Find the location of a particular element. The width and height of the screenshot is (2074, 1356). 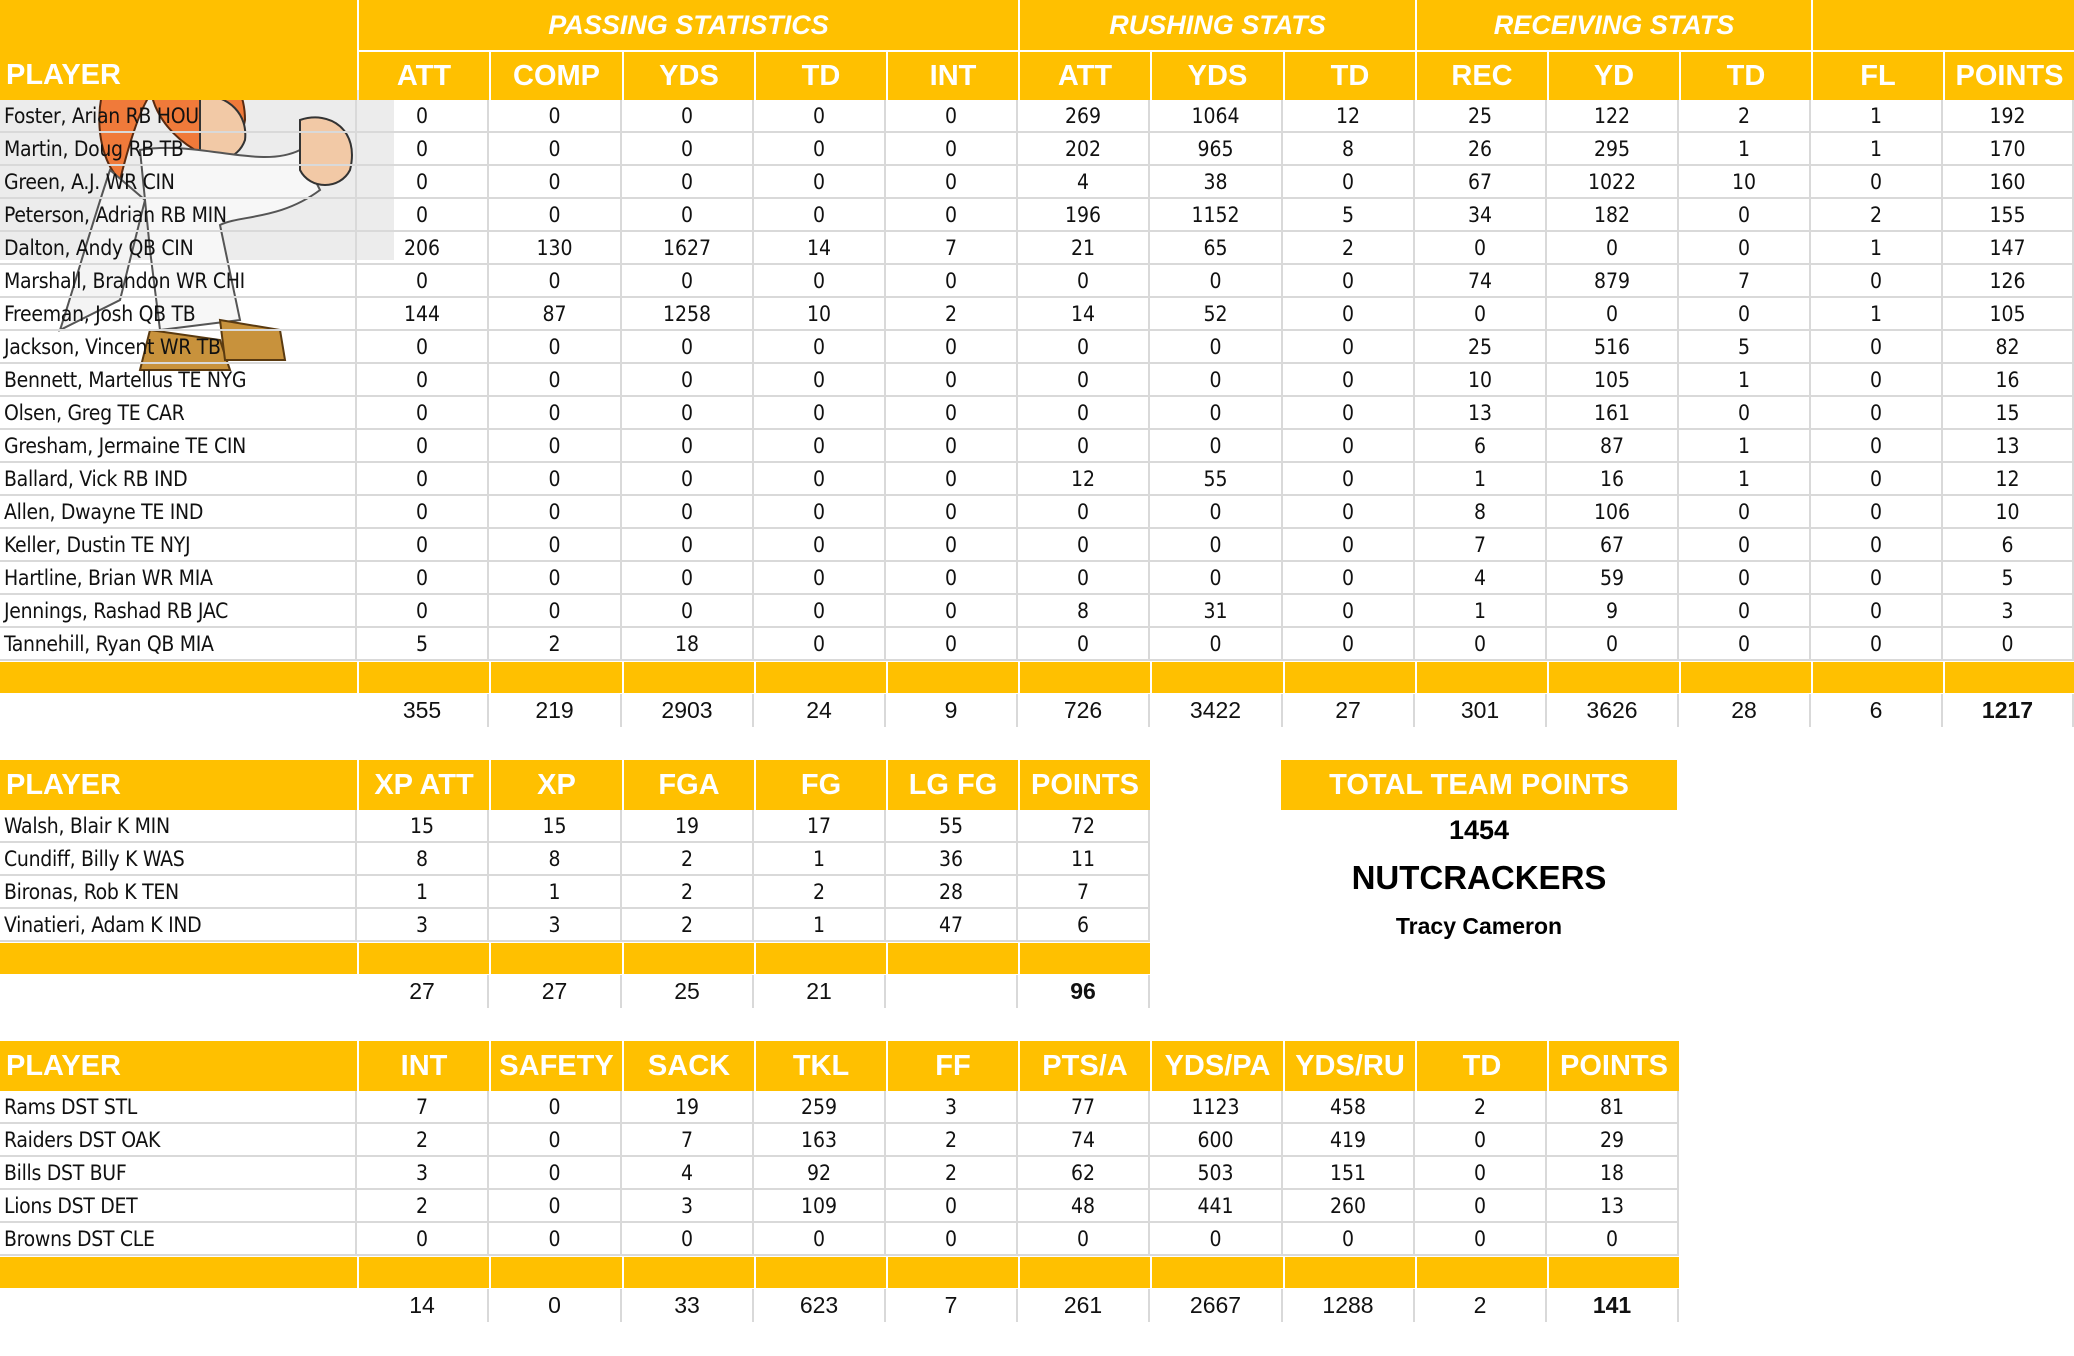

defense-stat-cell: 48 is located at coordinates (1084, 1206).